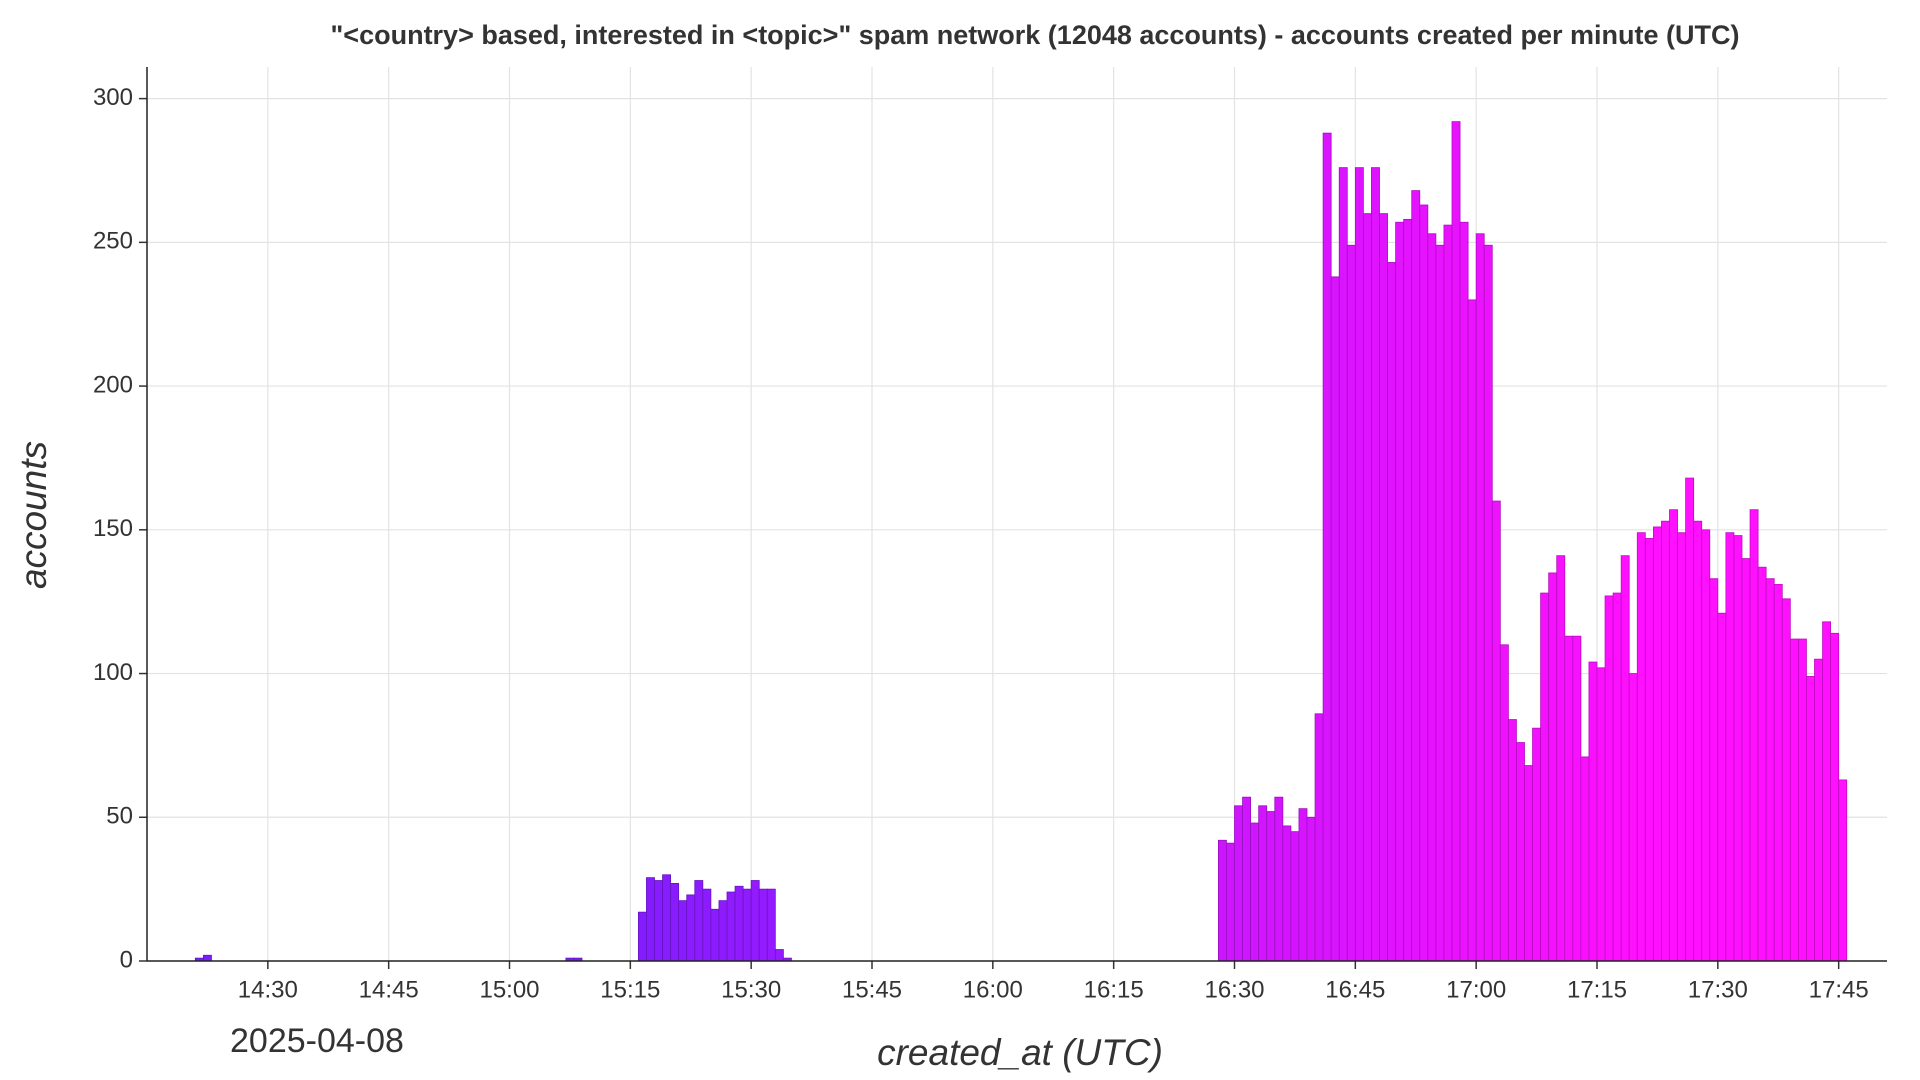 Image resolution: width=1920 pixels, height=1080 pixels. Describe the element at coordinates (1355, 989) in the screenshot. I see `x-tick-label: 16:45` at that location.